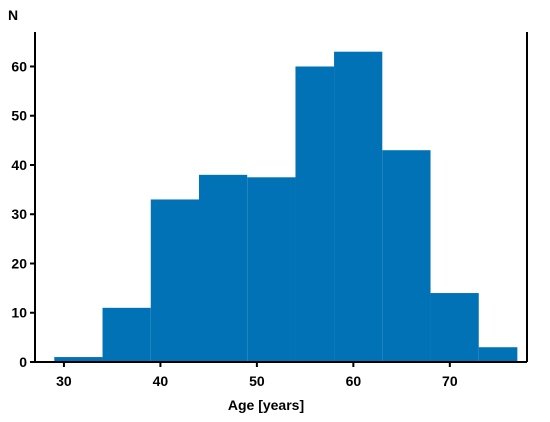  Describe the element at coordinates (257, 381) in the screenshot. I see `x-tick-label: 50` at that location.